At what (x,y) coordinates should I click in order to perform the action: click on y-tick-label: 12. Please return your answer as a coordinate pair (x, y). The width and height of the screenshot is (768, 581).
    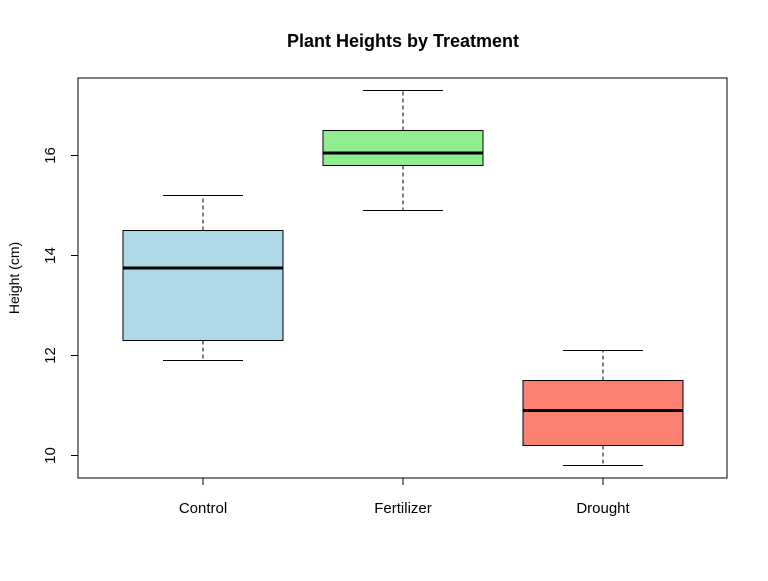
    Looking at the image, I should click on (50, 355).